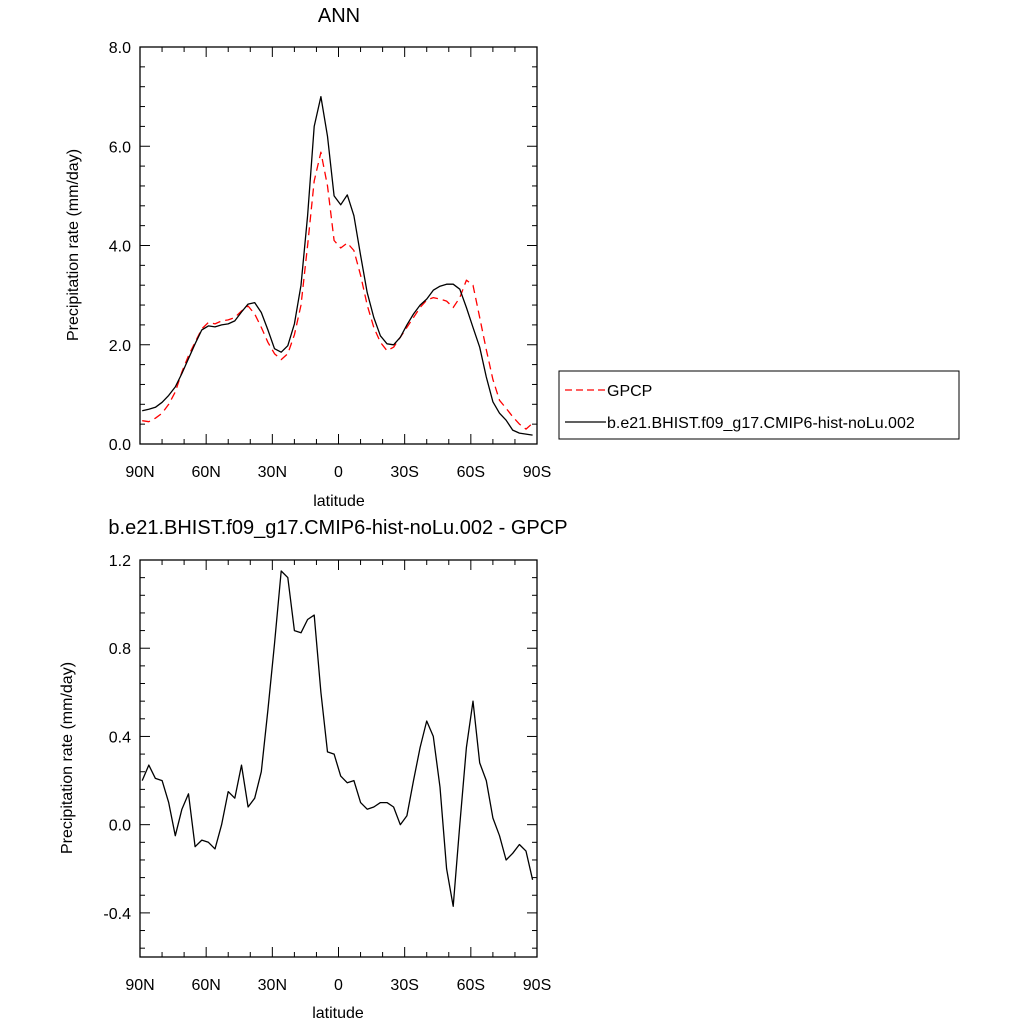 The image size is (1024, 1024). What do you see at coordinates (120, 346) in the screenshot?
I see `y-tick-label: 2.0` at bounding box center [120, 346].